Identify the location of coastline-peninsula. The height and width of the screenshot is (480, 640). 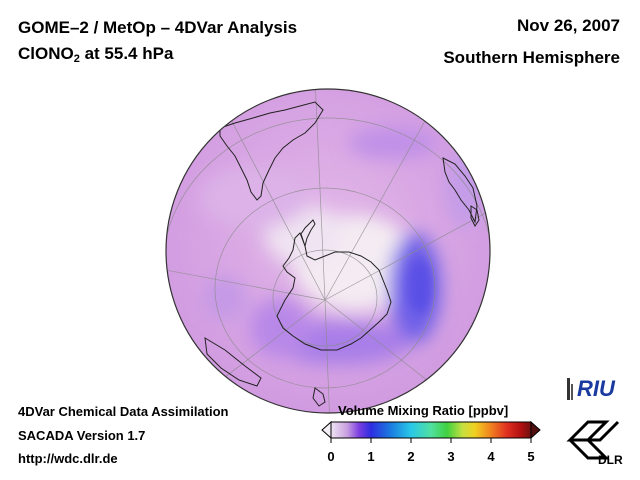
(308, 233).